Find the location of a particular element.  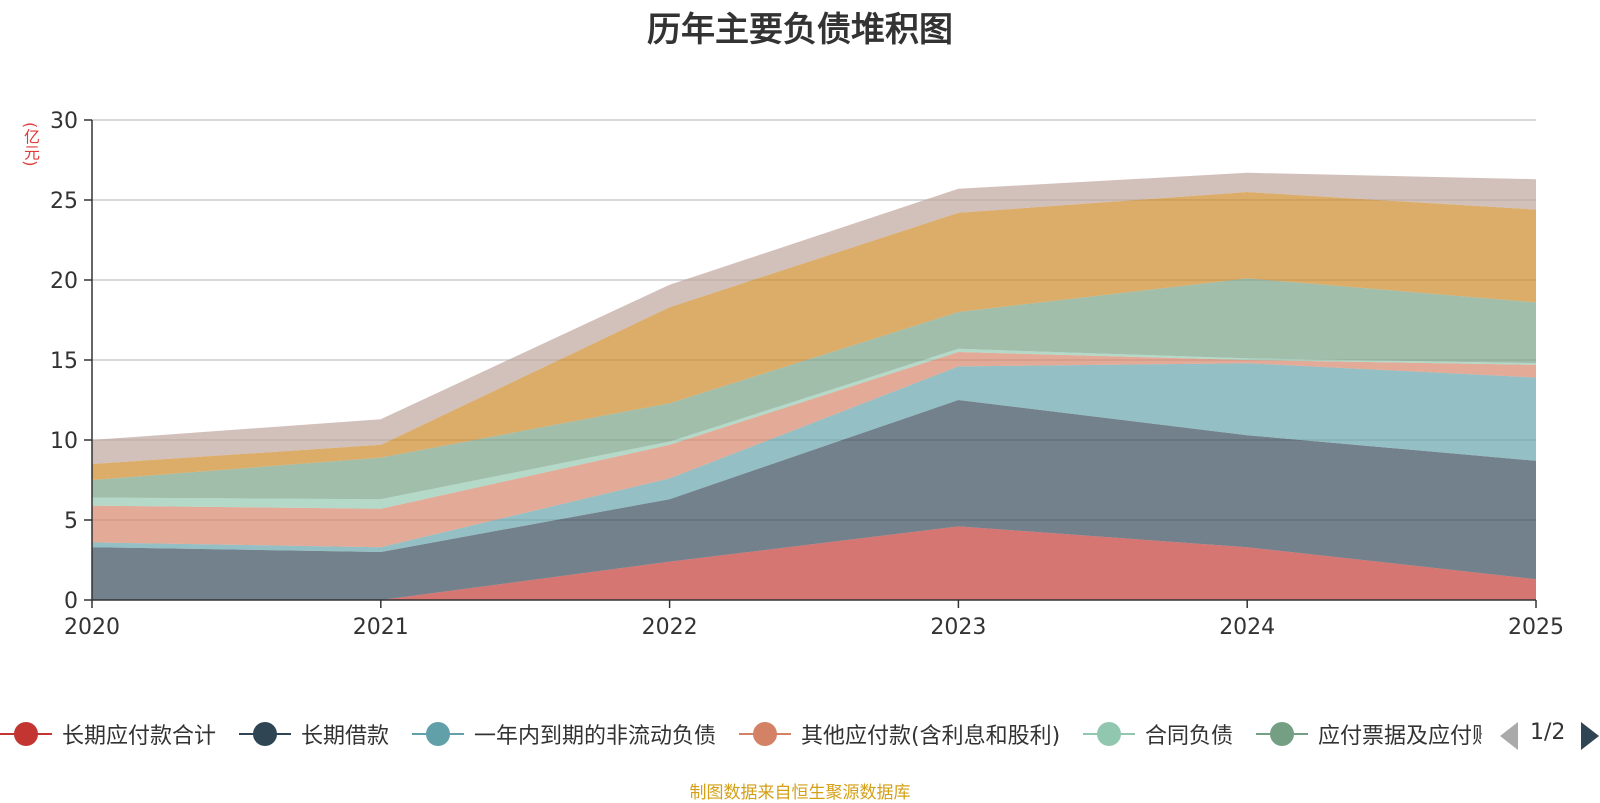

y-tick-label: 15 is located at coordinates (64, 361).